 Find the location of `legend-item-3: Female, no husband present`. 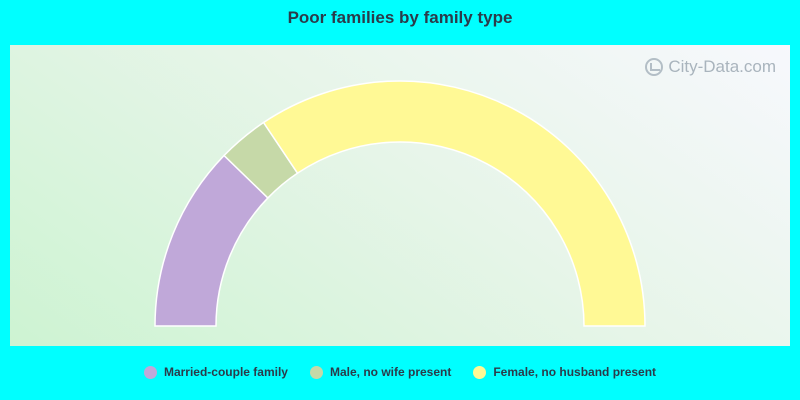

legend-item-3: Female, no husband present is located at coordinates (564, 372).